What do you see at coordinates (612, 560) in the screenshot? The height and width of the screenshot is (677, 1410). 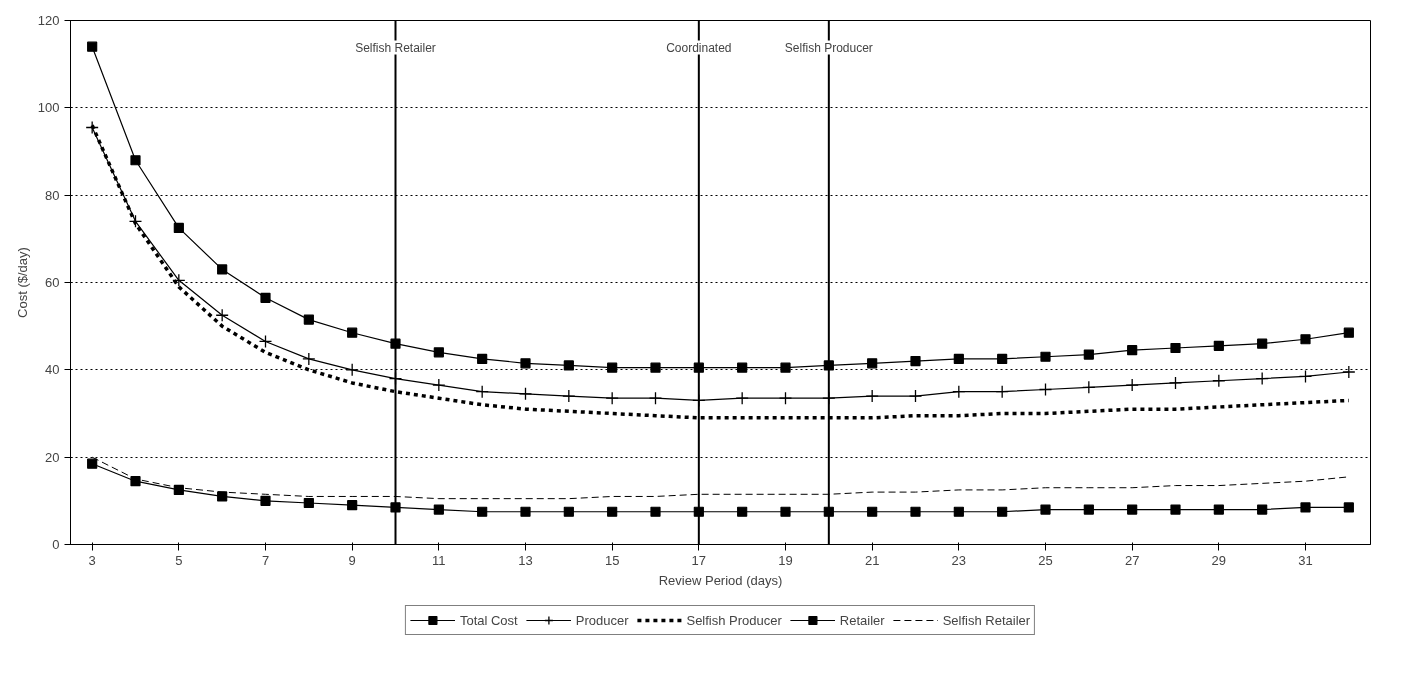 I see `x-tick-label: 15` at bounding box center [612, 560].